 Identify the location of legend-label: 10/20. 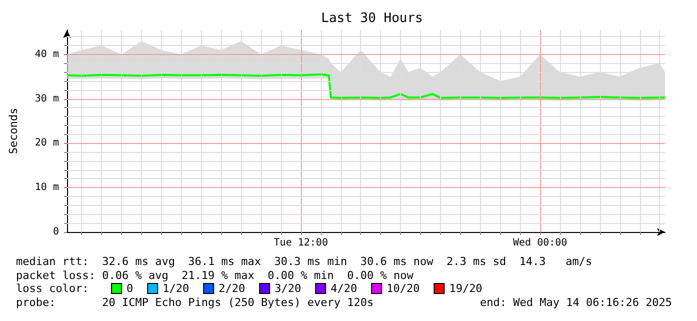
(403, 288).